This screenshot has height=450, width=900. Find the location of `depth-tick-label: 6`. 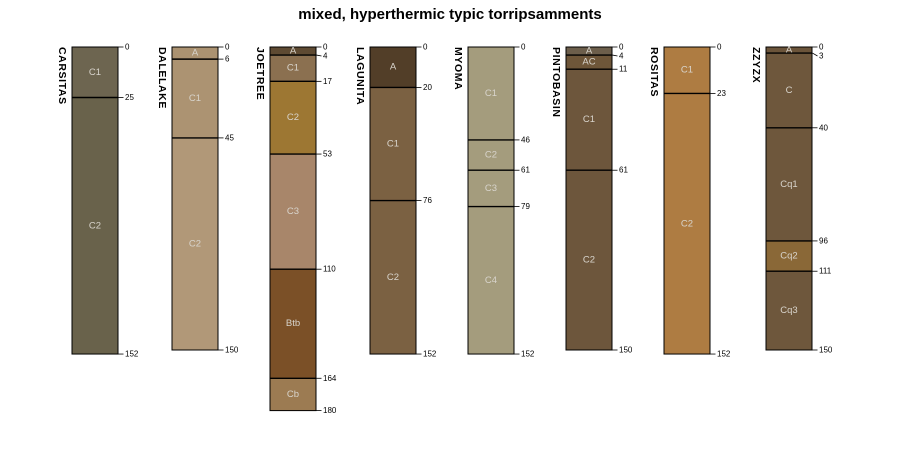

depth-tick-label: 6 is located at coordinates (227, 59).